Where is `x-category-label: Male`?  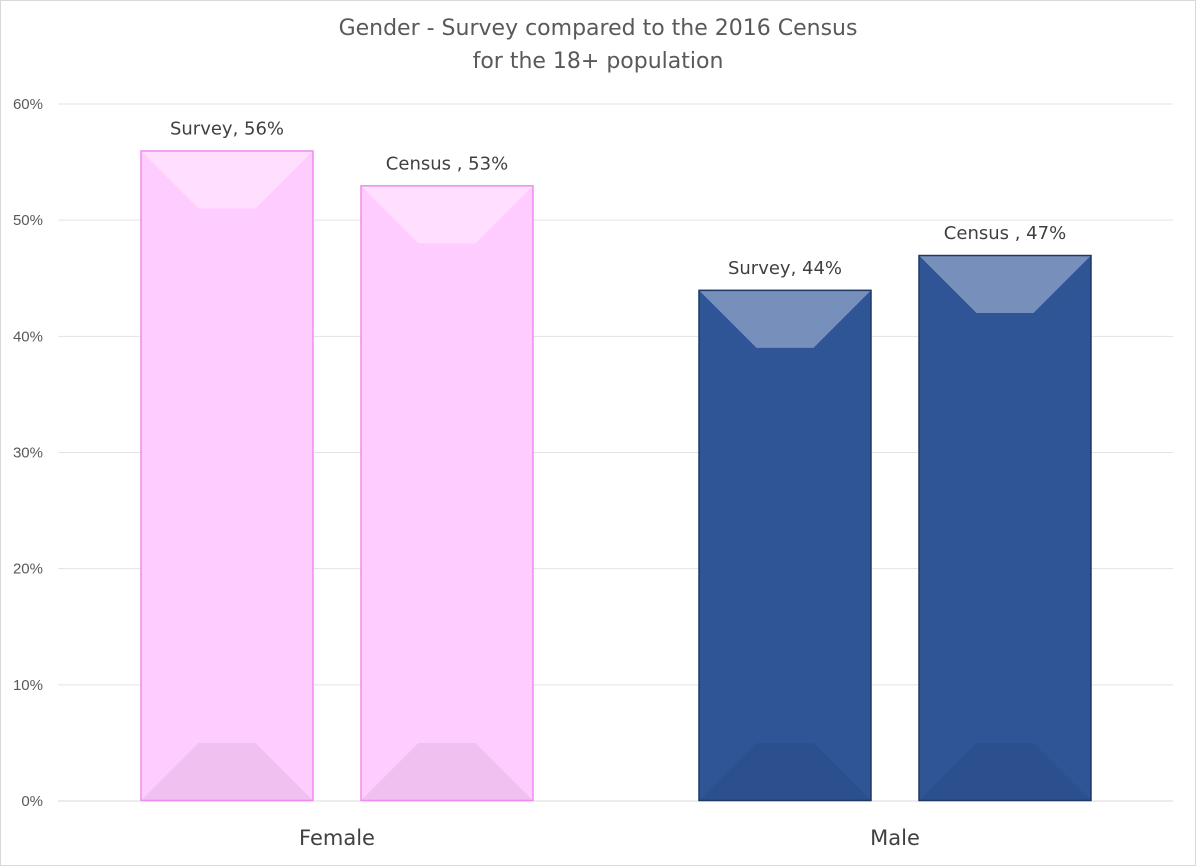 x-category-label: Male is located at coordinates (895, 838).